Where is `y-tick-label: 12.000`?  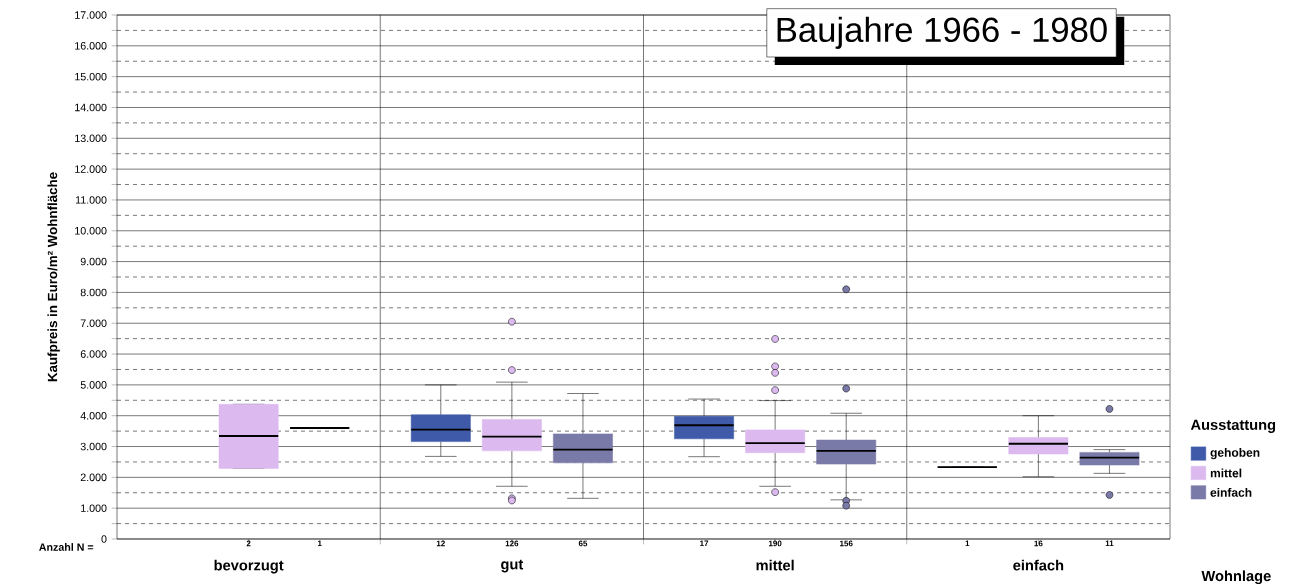 y-tick-label: 12.000 is located at coordinates (91, 169).